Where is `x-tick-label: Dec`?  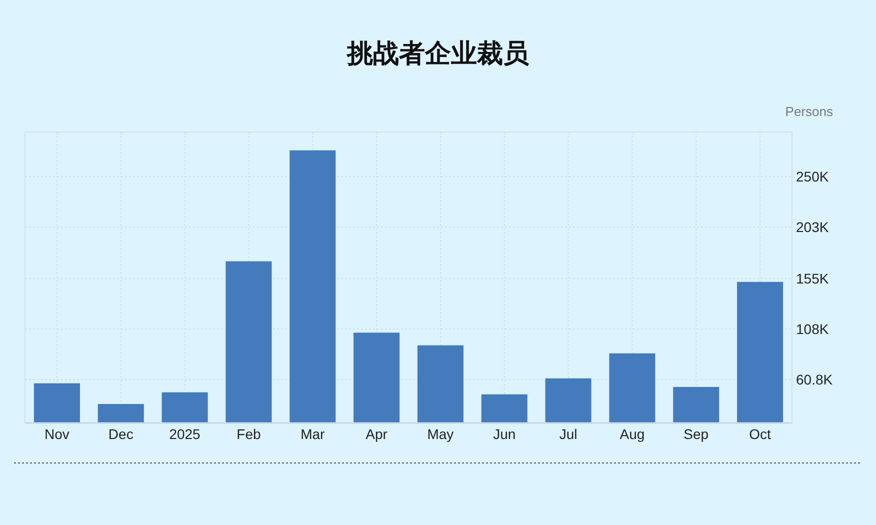 x-tick-label: Dec is located at coordinates (121, 434).